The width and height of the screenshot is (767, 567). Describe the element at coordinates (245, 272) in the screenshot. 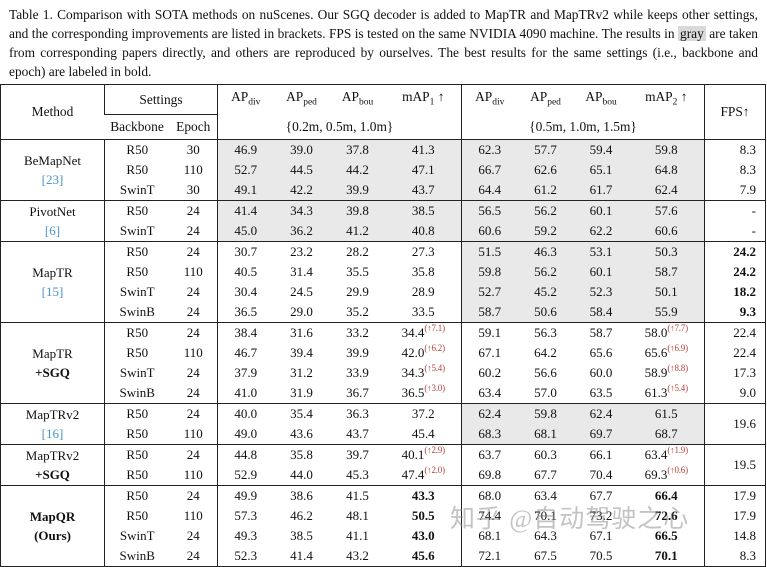

I see `ap-cell: 40.5` at that location.